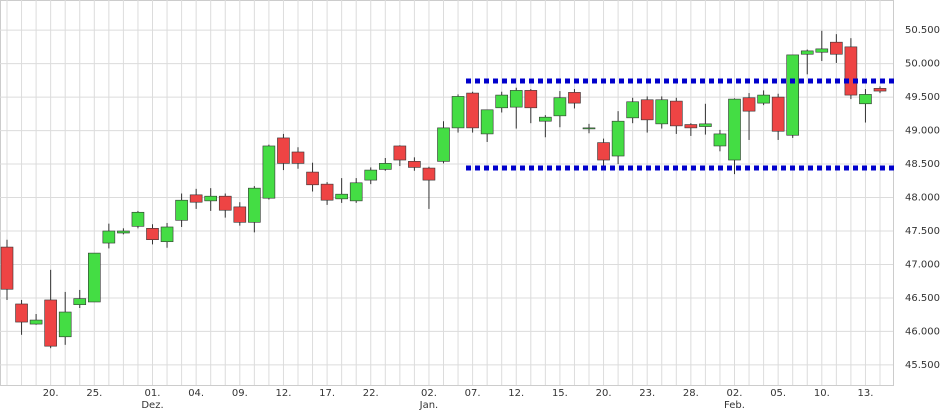 This screenshot has height=419, width=945. What do you see at coordinates (922, 264) in the screenshot?
I see `y-tick-label: 47.000` at bounding box center [922, 264].